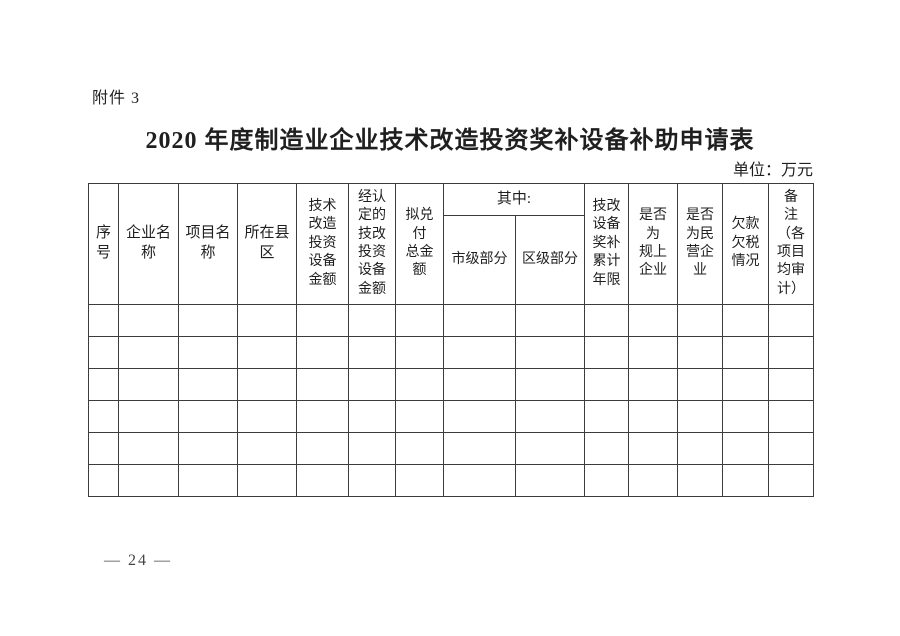 This screenshot has height=636, width=900. I want to click on col-header-is-private-enterprise: 是否 为民 营企 业, so click(700, 244).